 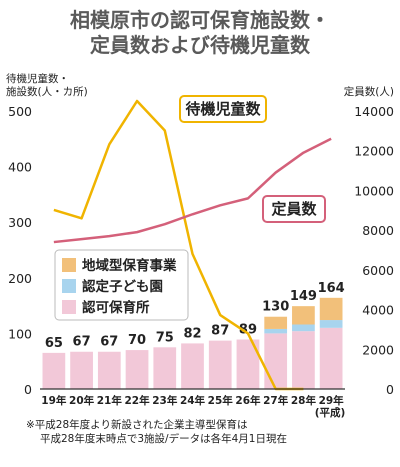 I want to click on bar-total-label: 130, so click(x=275, y=307).